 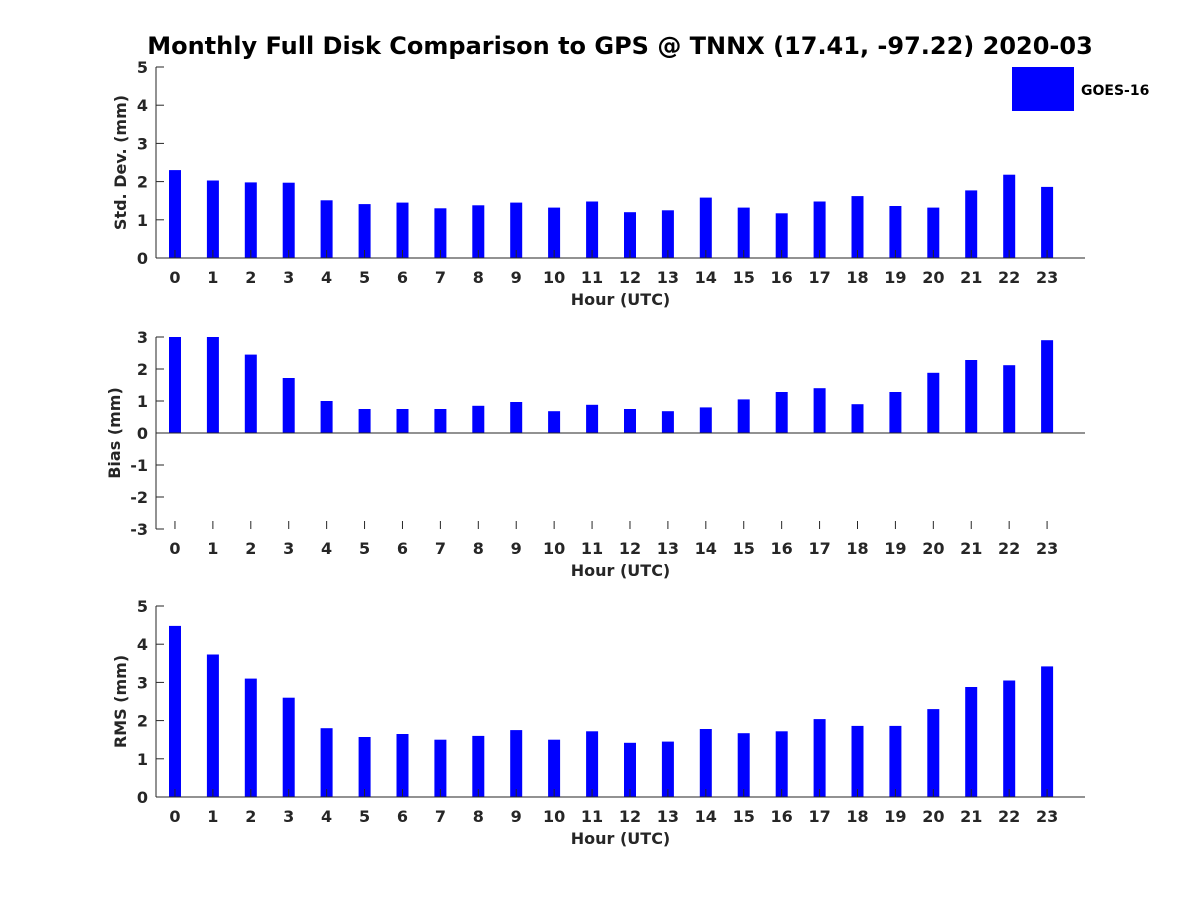 I want to click on x-tick-label: 9, so click(x=516, y=548).